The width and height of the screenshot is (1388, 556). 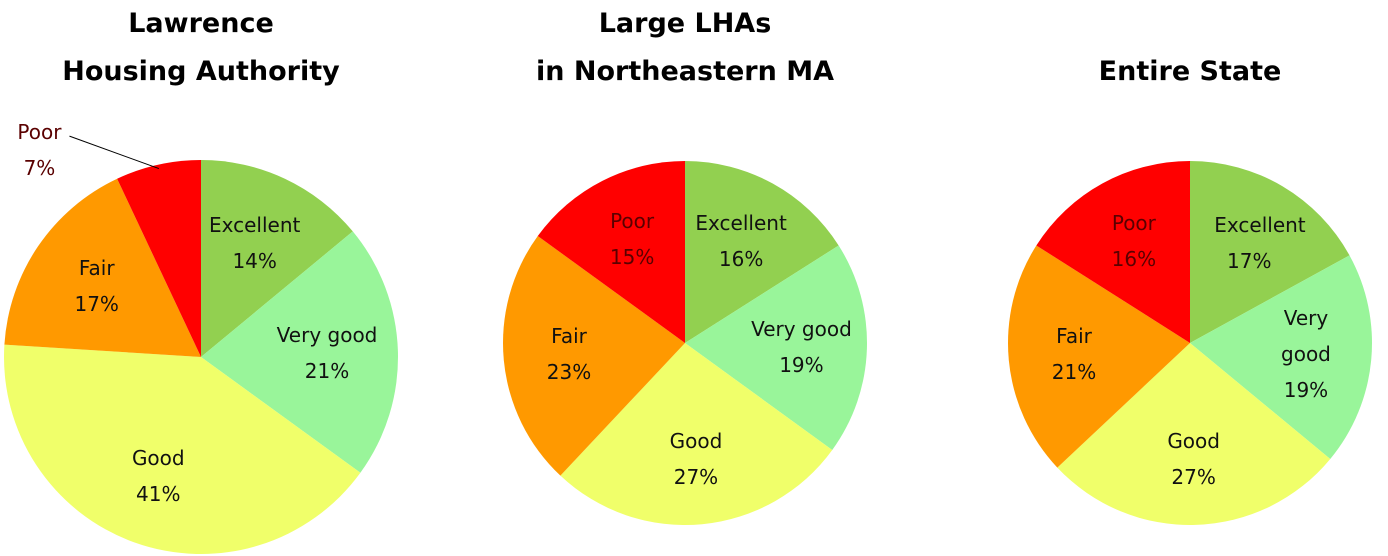 I want to click on chart-title-line: in Northeastern MA, so click(x=685, y=71).